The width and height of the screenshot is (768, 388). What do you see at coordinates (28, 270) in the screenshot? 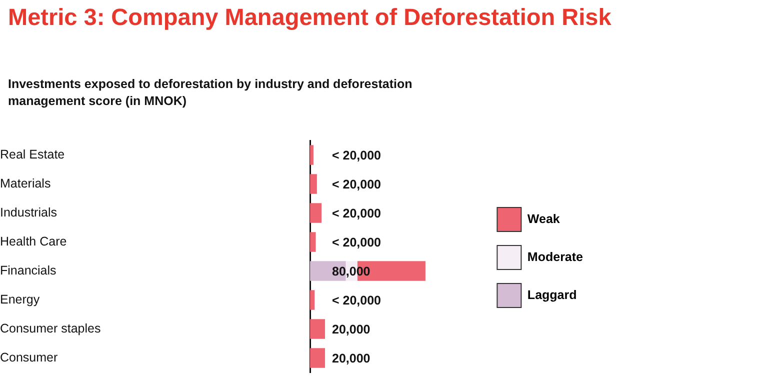
I see `y-tick-label: Financials` at bounding box center [28, 270].